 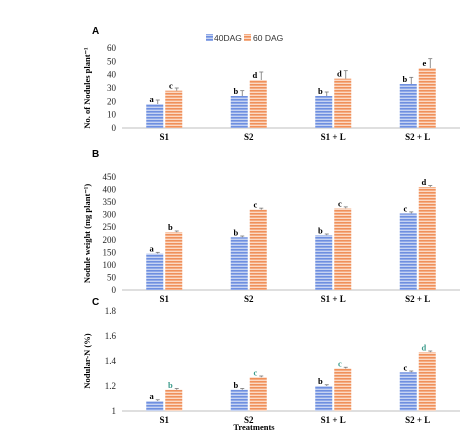 What do you see at coordinates (110, 227) in the screenshot?
I see `y-tick-label: 250` at bounding box center [110, 227].